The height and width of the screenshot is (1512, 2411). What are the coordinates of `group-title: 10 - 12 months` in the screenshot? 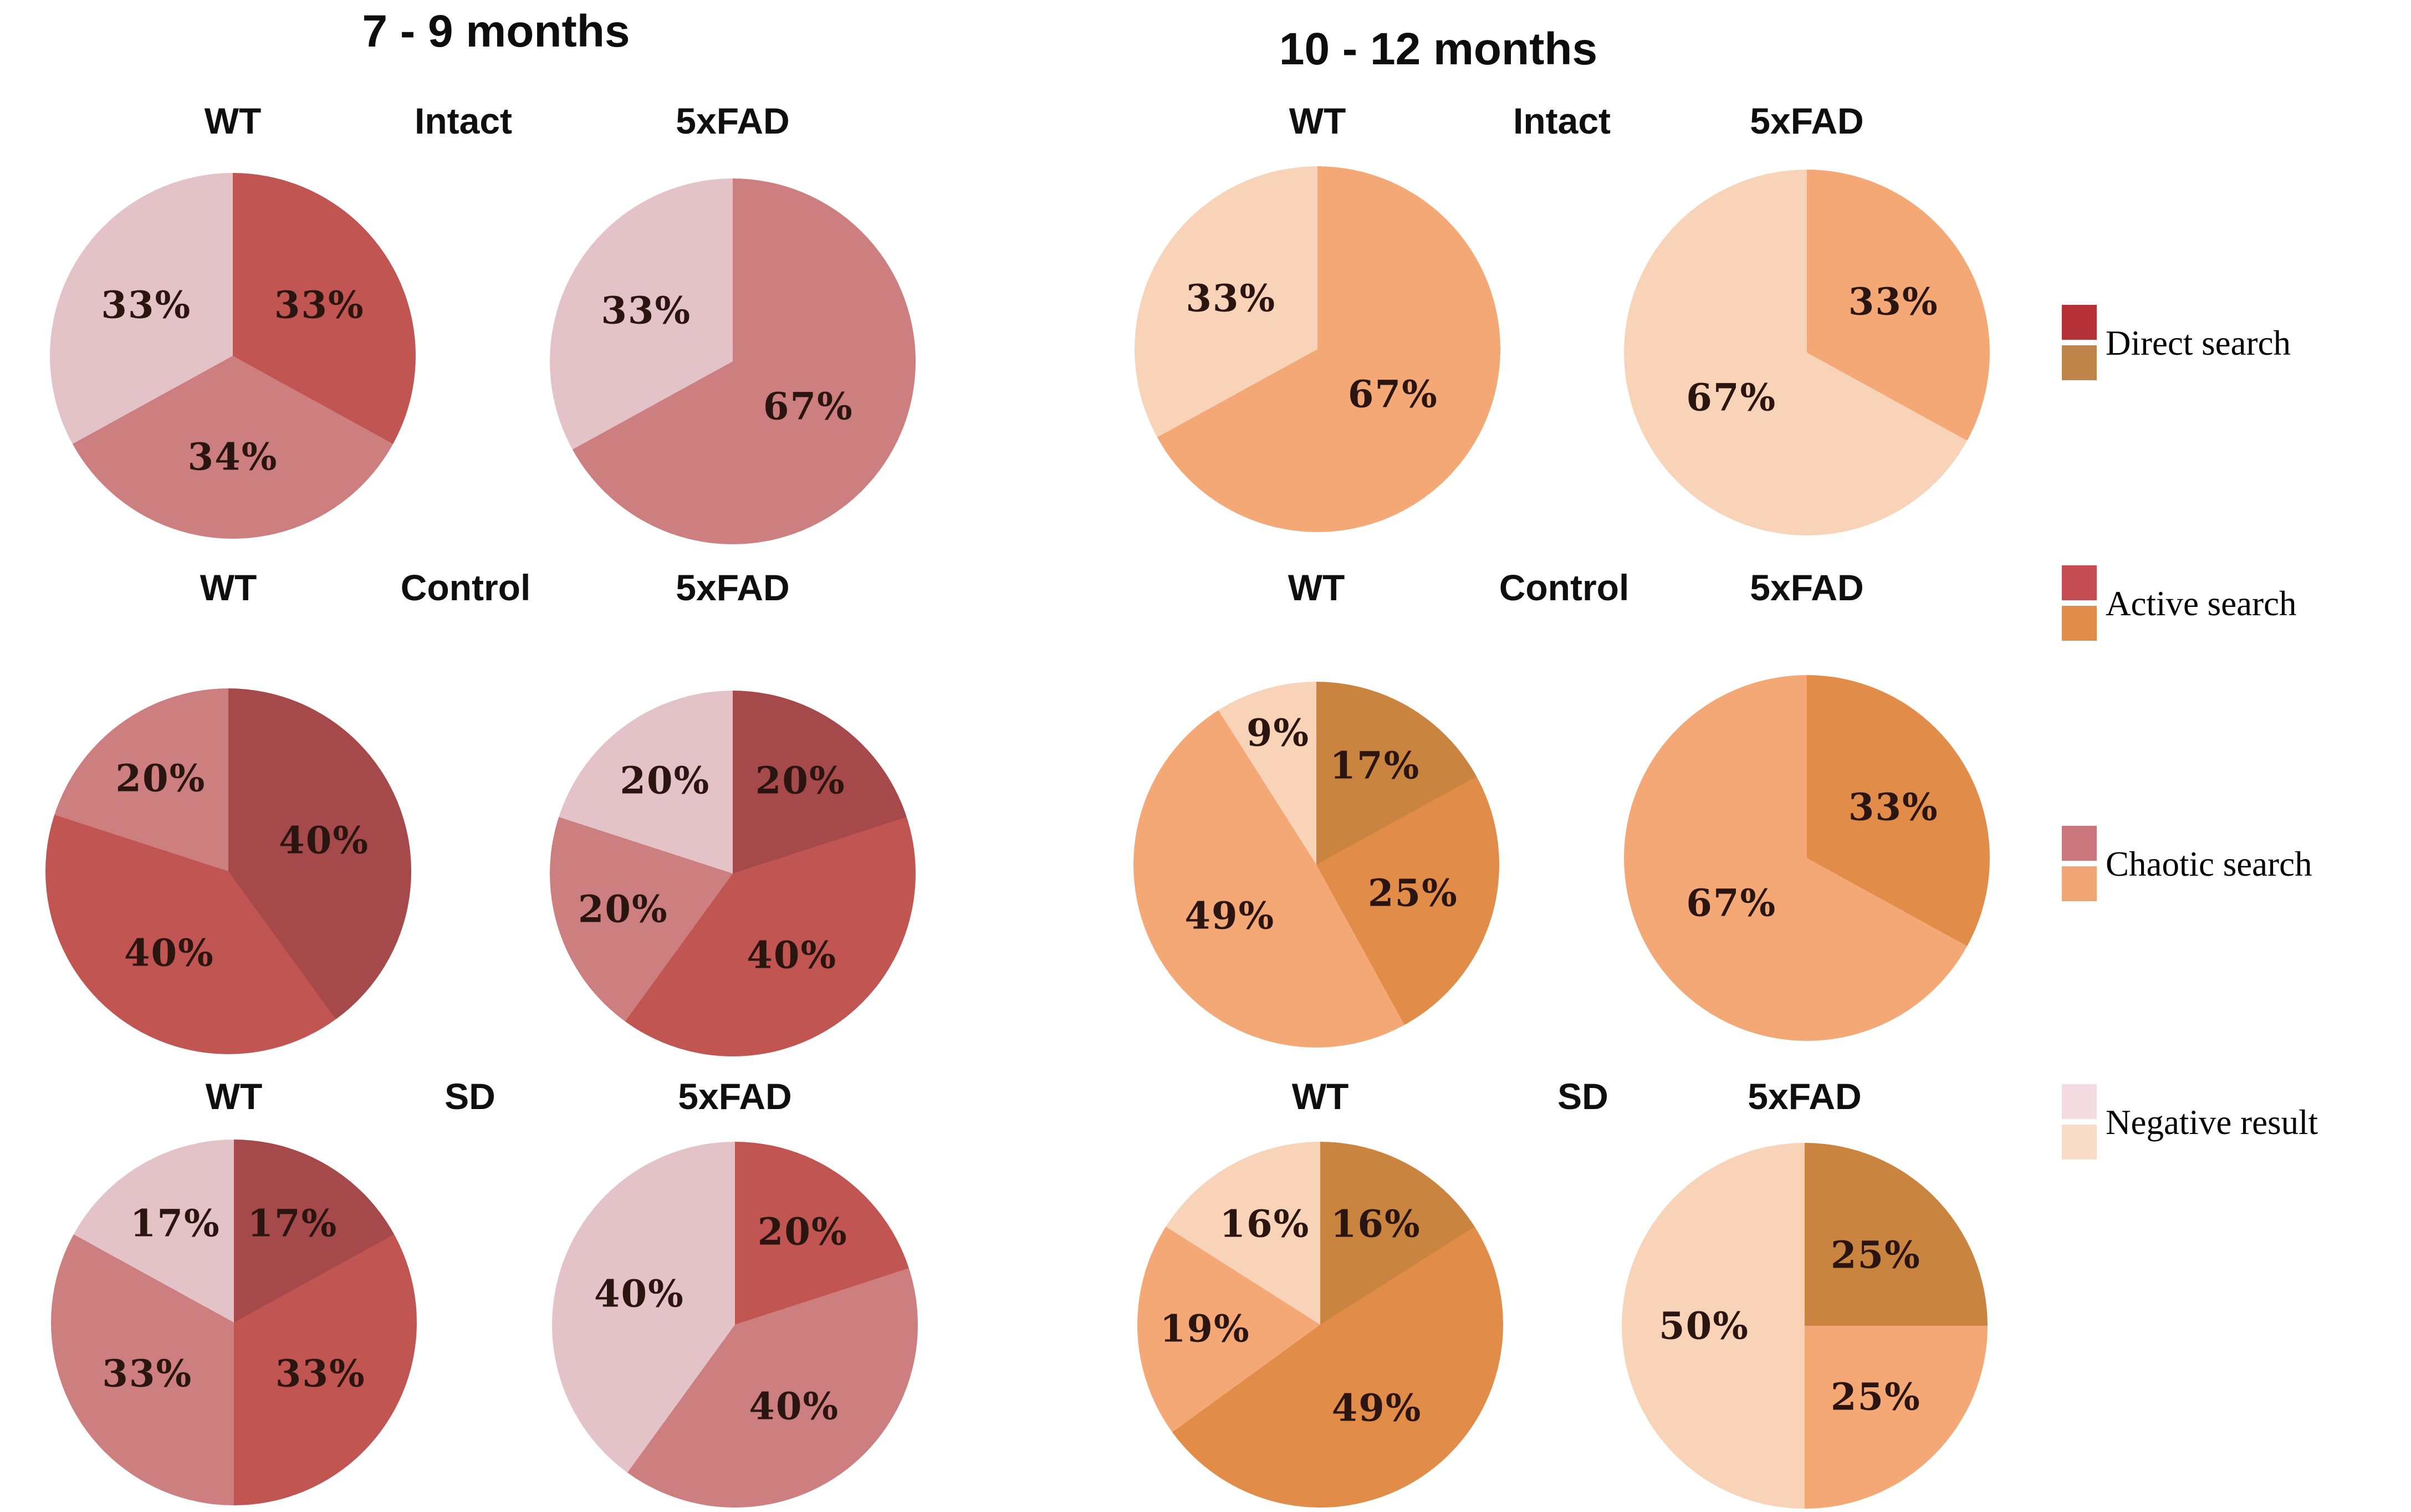 It's located at (1438, 49).